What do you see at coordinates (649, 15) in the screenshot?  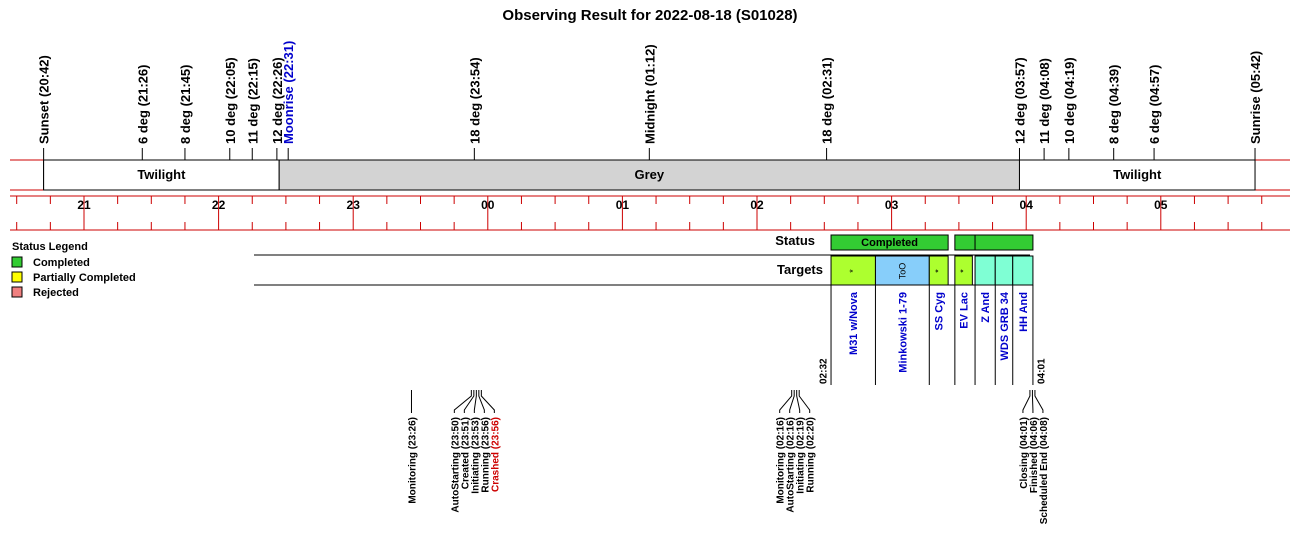 I see `chart-title: Observing Result for 2022-08-18 (S01028)` at bounding box center [649, 15].